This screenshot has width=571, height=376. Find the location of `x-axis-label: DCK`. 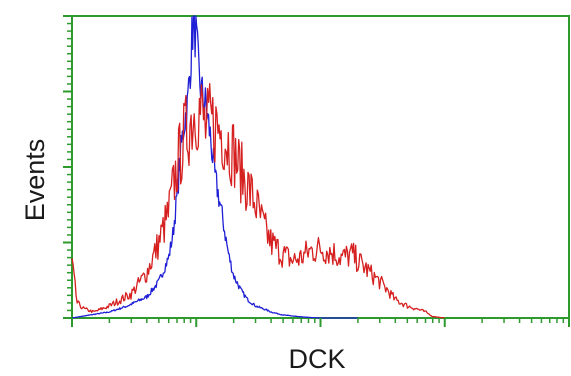

x-axis-label: DCK is located at coordinates (316, 359).